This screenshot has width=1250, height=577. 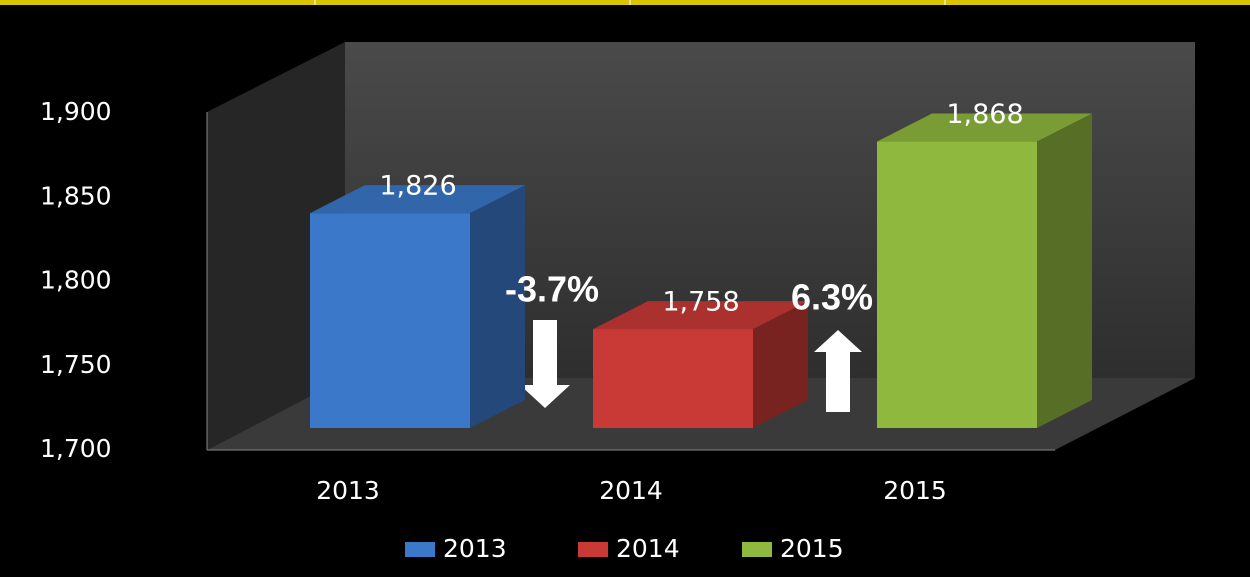 I want to click on x-tick-label: 2015, so click(x=915, y=490).